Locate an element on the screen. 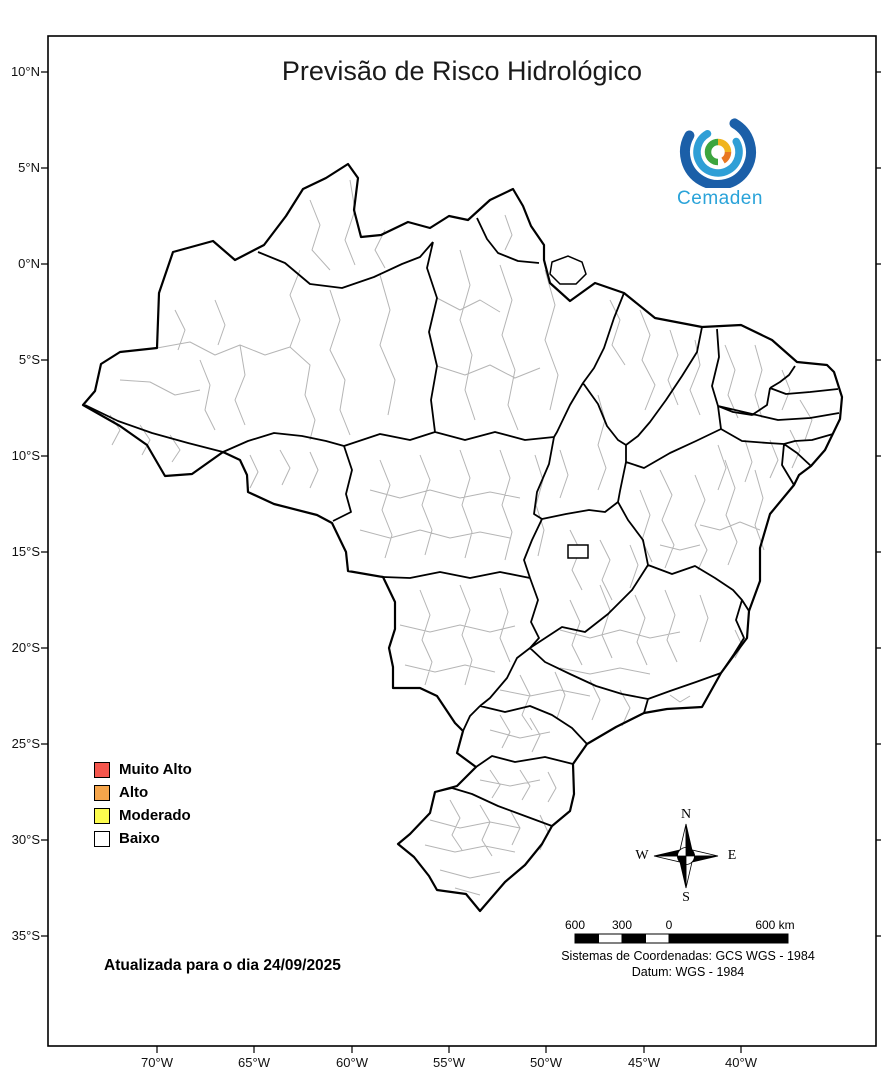 Image resolution: width=881 pixels, height=1080 pixels. lon-label-70w: 70°W is located at coordinates (157, 1062).